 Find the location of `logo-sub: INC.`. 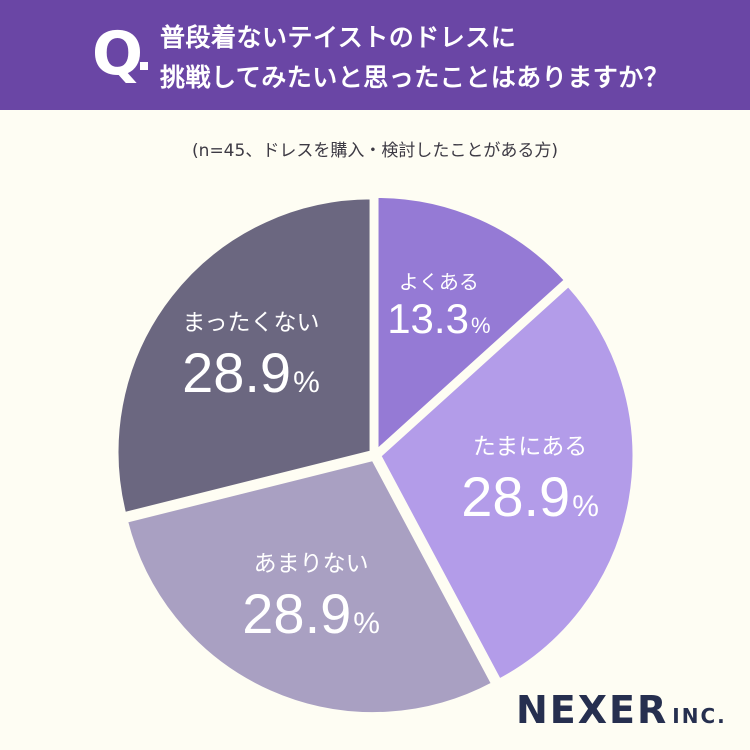

logo-sub: INC. is located at coordinates (699, 716).